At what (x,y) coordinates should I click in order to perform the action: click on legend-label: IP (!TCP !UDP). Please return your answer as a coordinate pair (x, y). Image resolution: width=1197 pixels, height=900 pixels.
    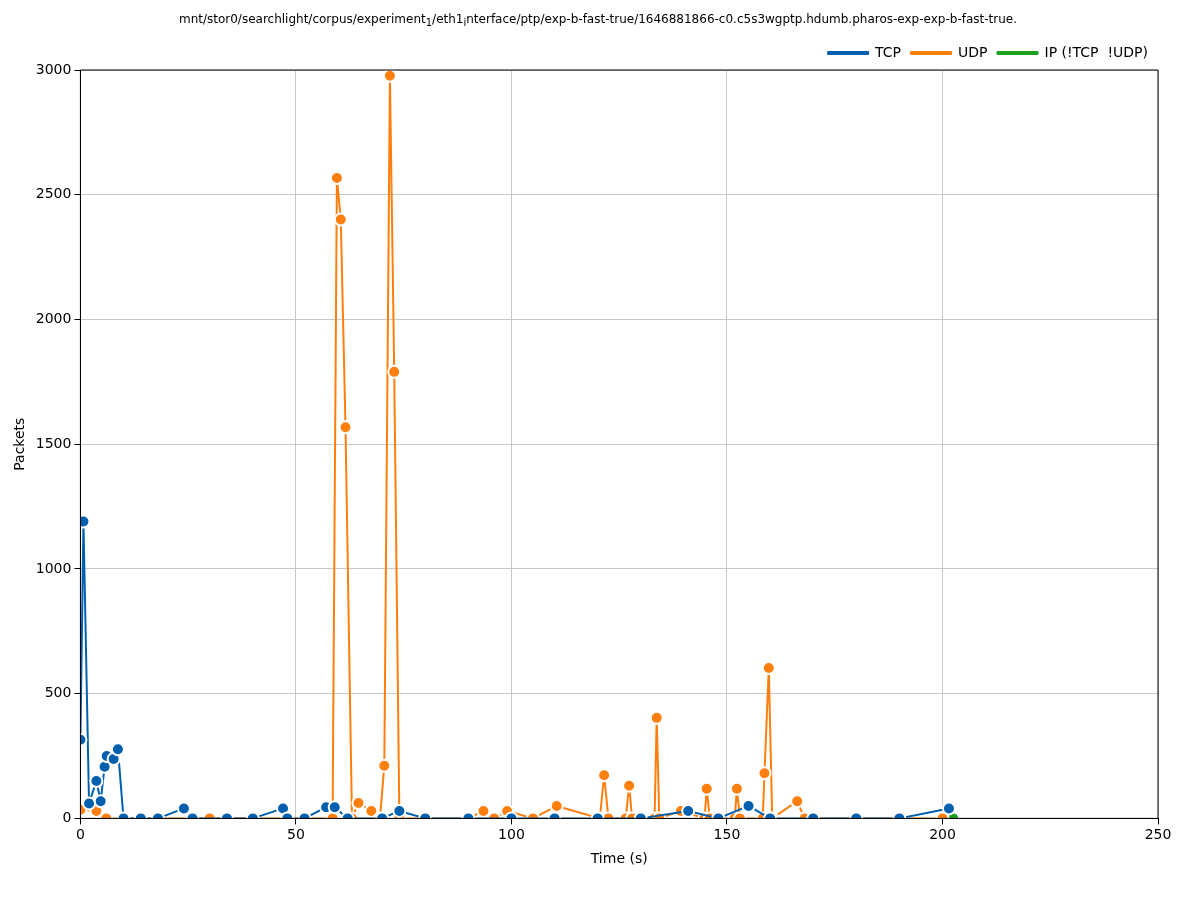
    Looking at the image, I should click on (1096, 52).